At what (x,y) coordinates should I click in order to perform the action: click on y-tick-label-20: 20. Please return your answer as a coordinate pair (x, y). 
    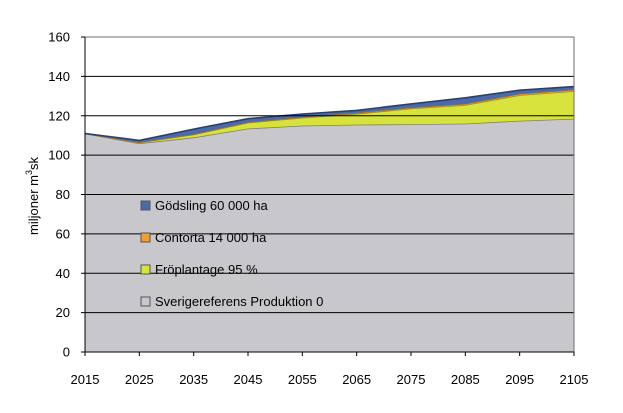
    Looking at the image, I should click on (63, 312).